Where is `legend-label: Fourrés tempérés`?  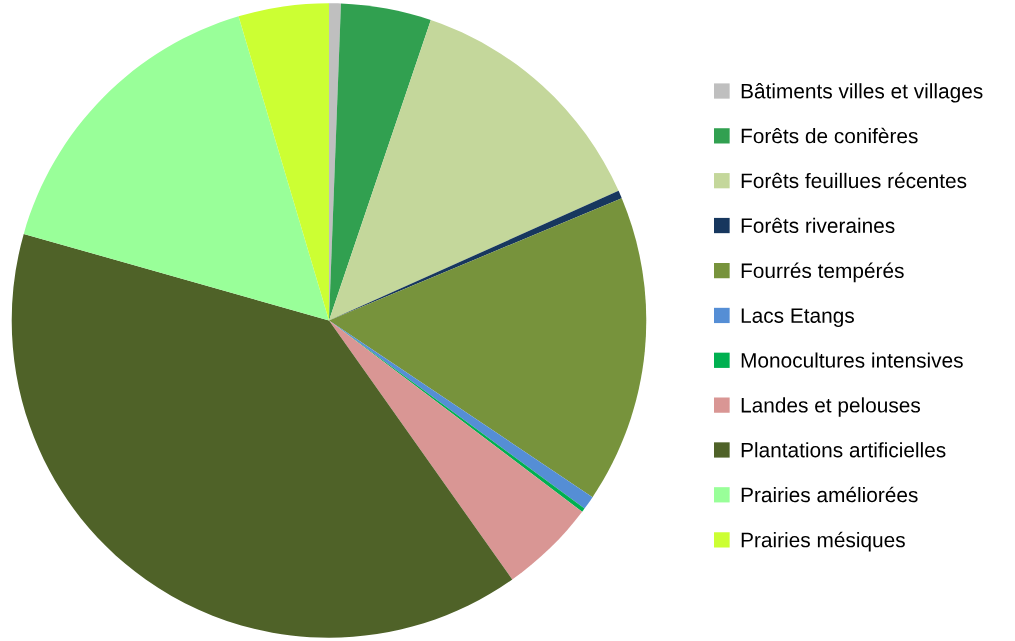
legend-label: Fourrés tempérés is located at coordinates (822, 272).